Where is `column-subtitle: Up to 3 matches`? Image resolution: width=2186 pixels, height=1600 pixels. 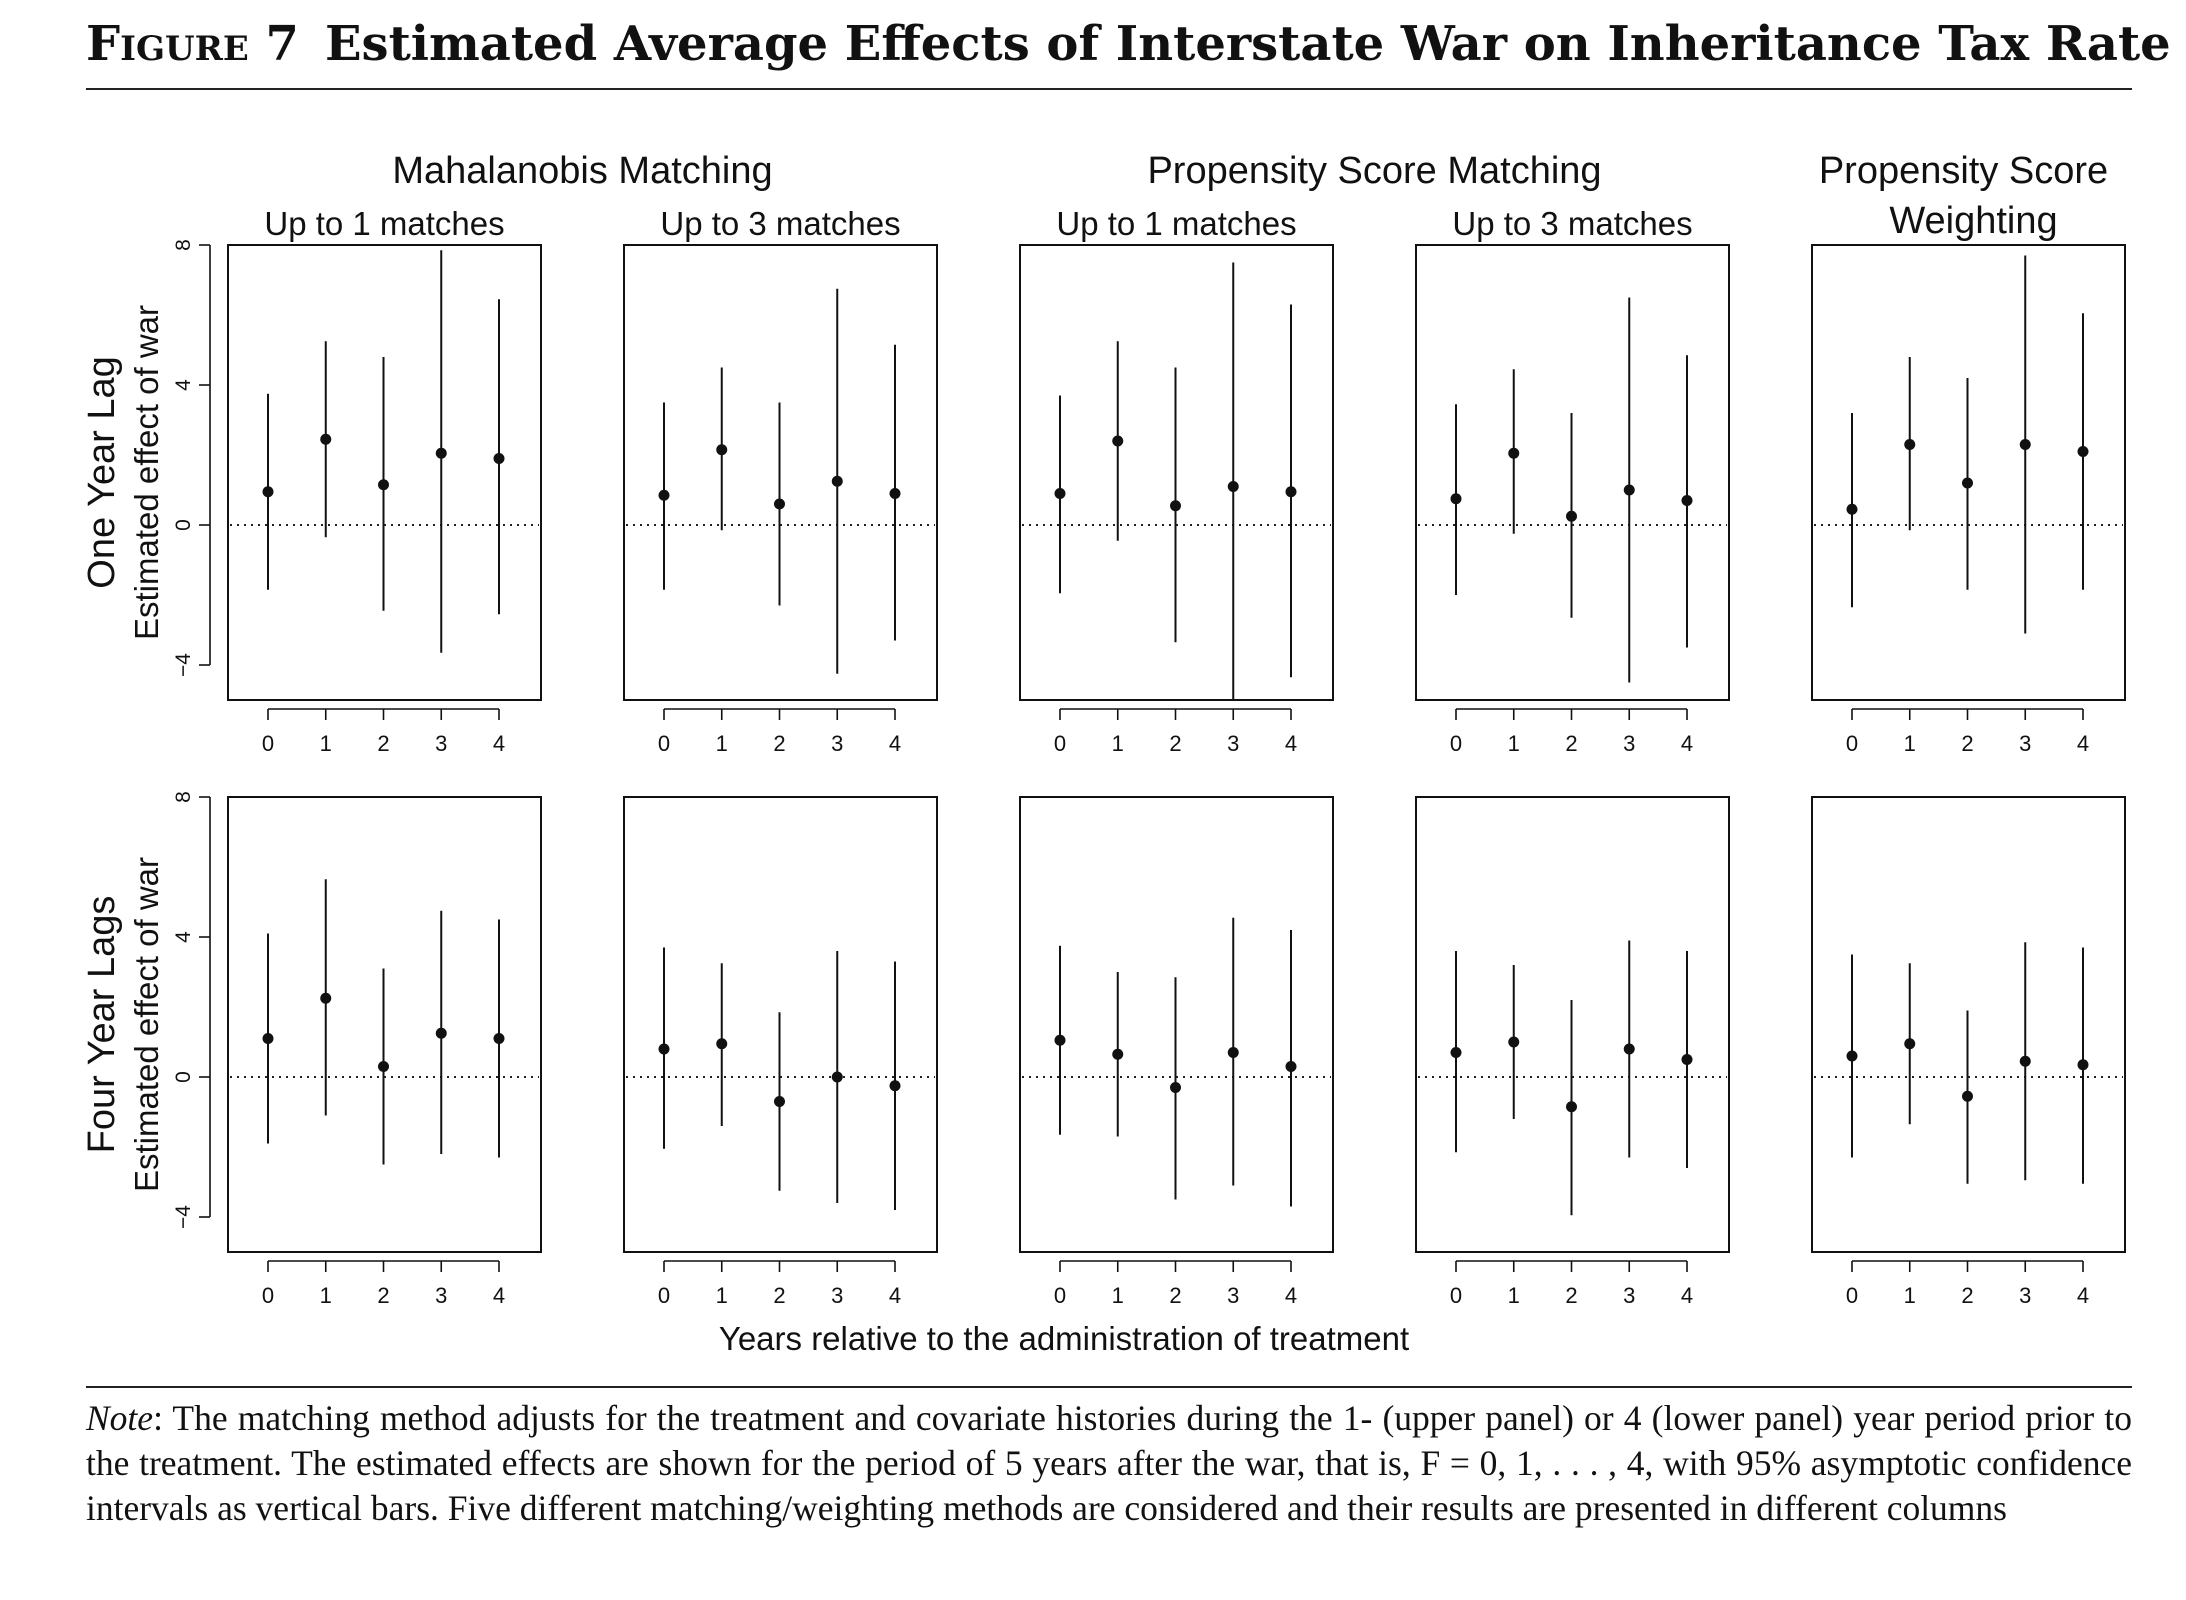 column-subtitle: Up to 3 matches is located at coordinates (780, 223).